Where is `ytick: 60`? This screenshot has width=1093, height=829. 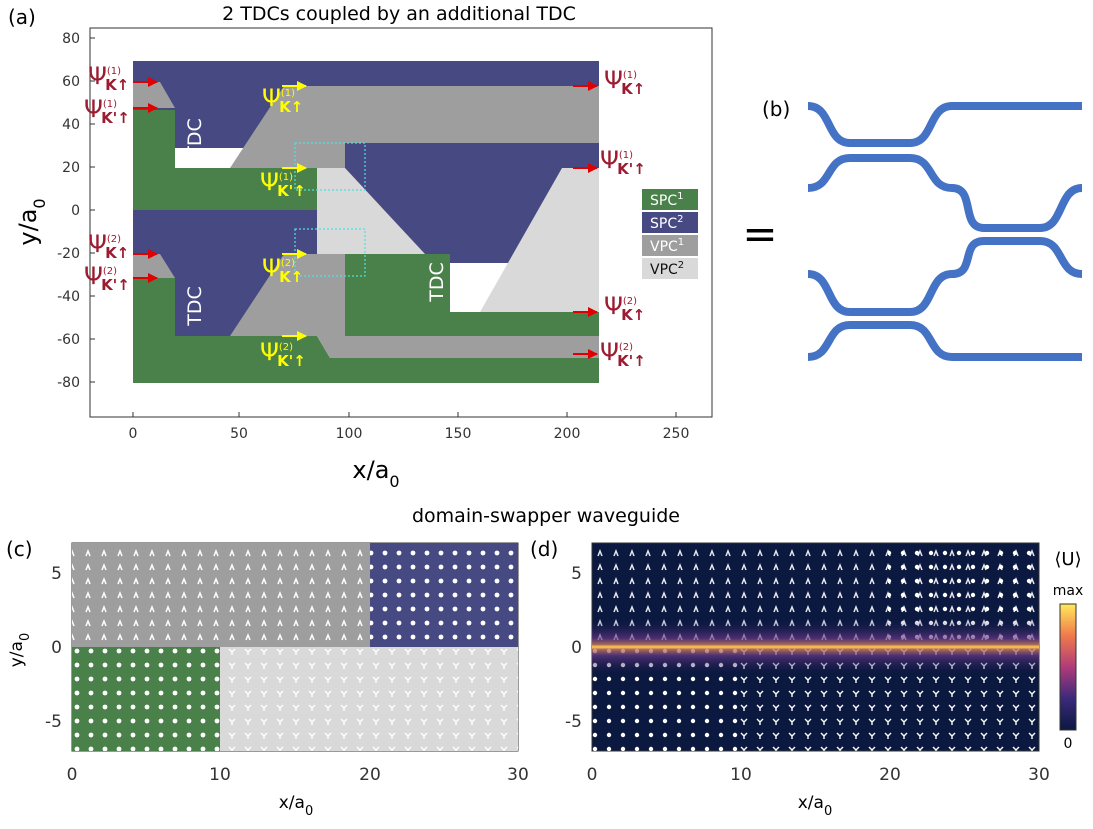
ytick: 60 is located at coordinates (71, 82).